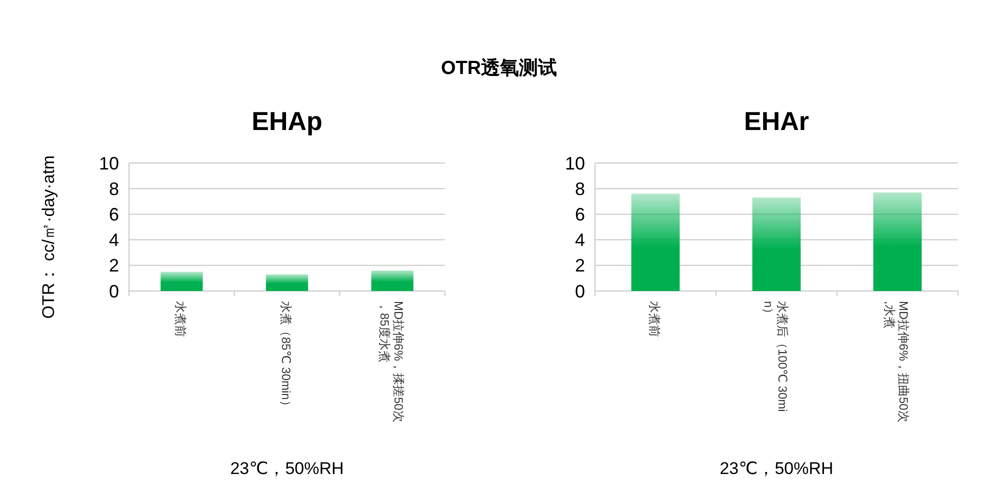 This screenshot has height=488, width=999. Describe the element at coordinates (48, 237) in the screenshot. I see `y-axis-title: OTR： cc/㎡·day·atm` at that location.